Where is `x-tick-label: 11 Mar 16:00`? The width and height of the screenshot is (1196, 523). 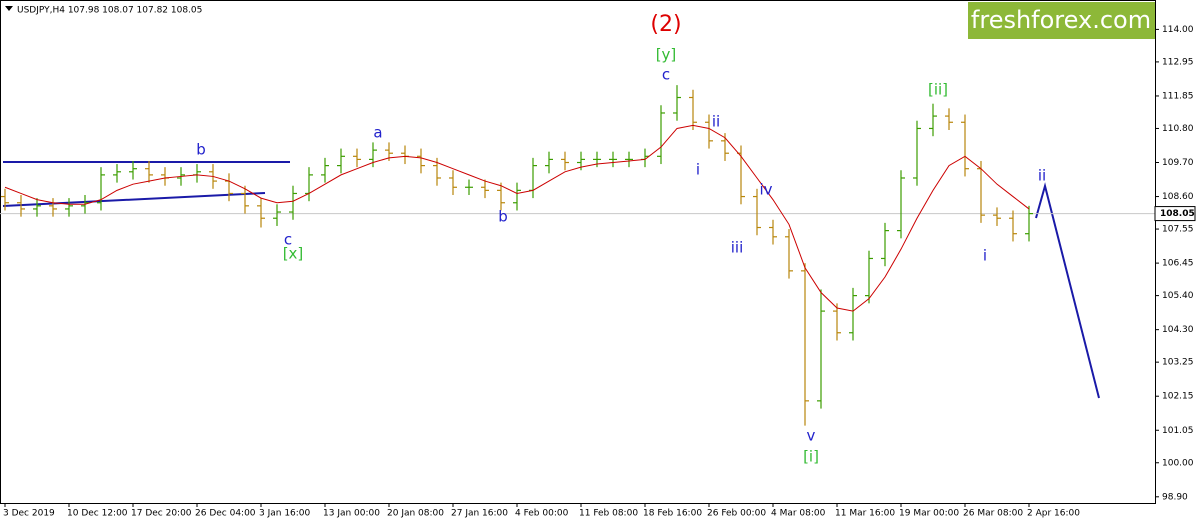
x-tick-label: 11 Mar 16:00 is located at coordinates (865, 514).